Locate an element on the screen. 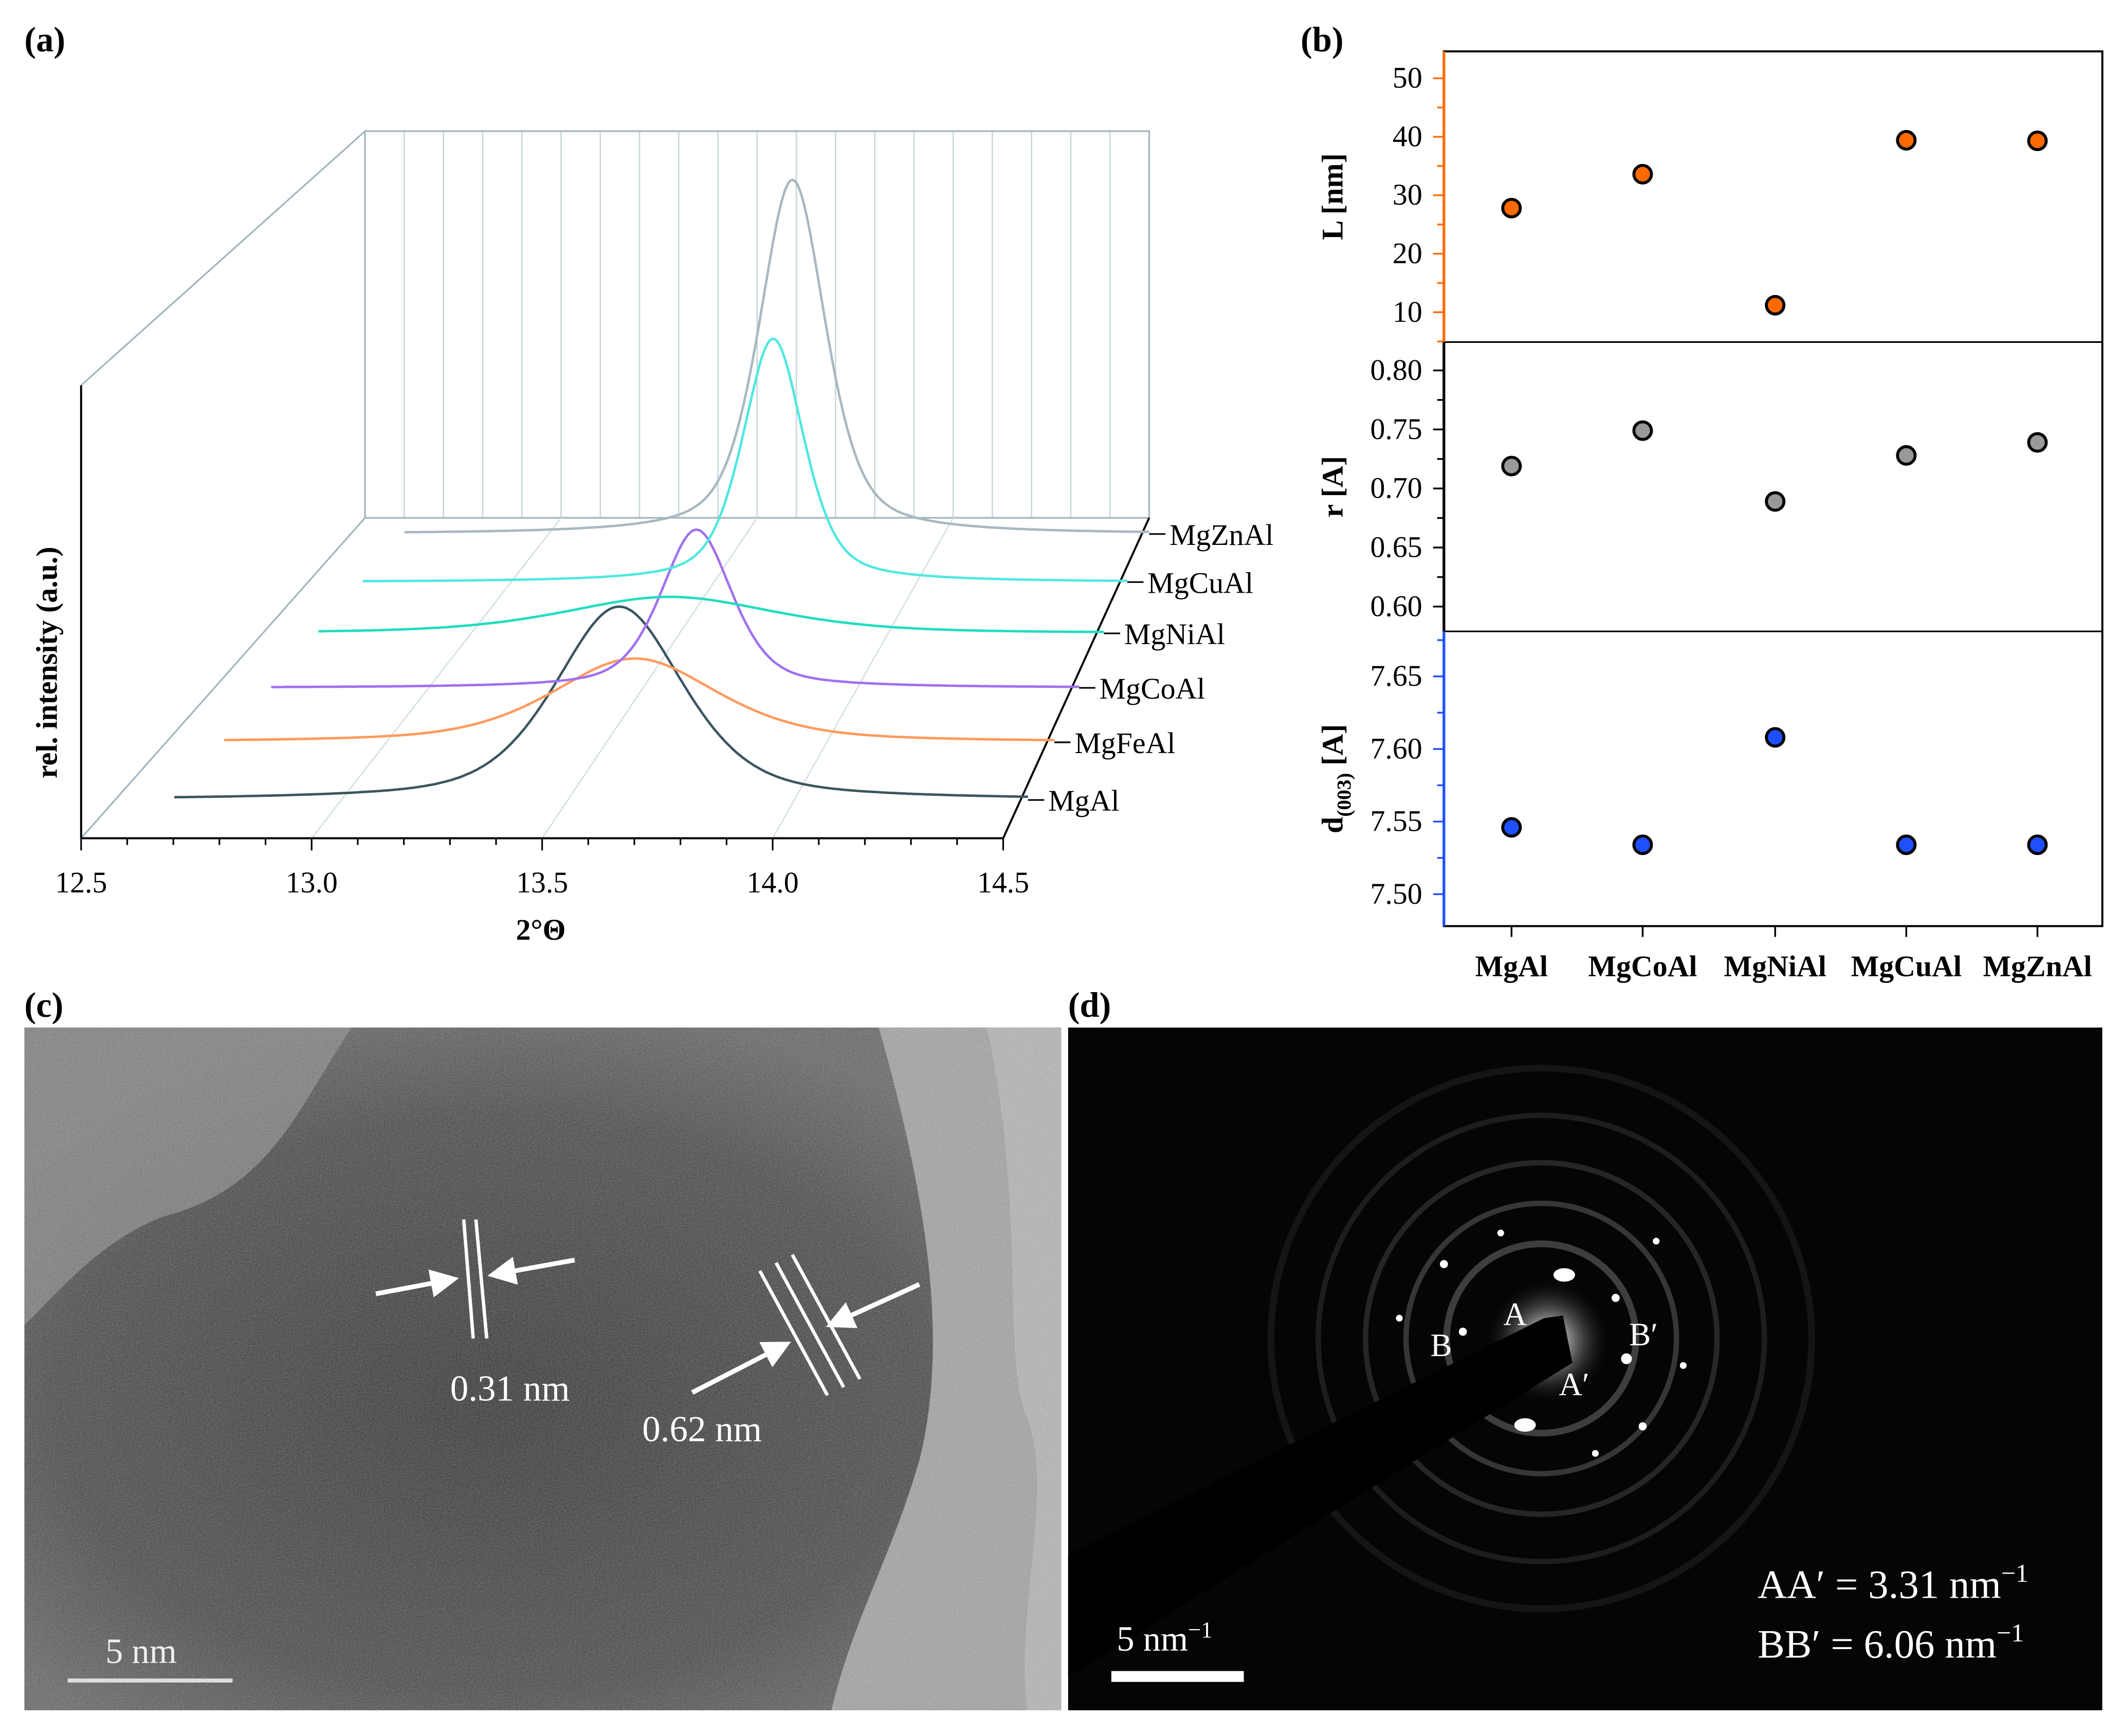  y-axis-title: r [A] is located at coordinates (1332, 486).